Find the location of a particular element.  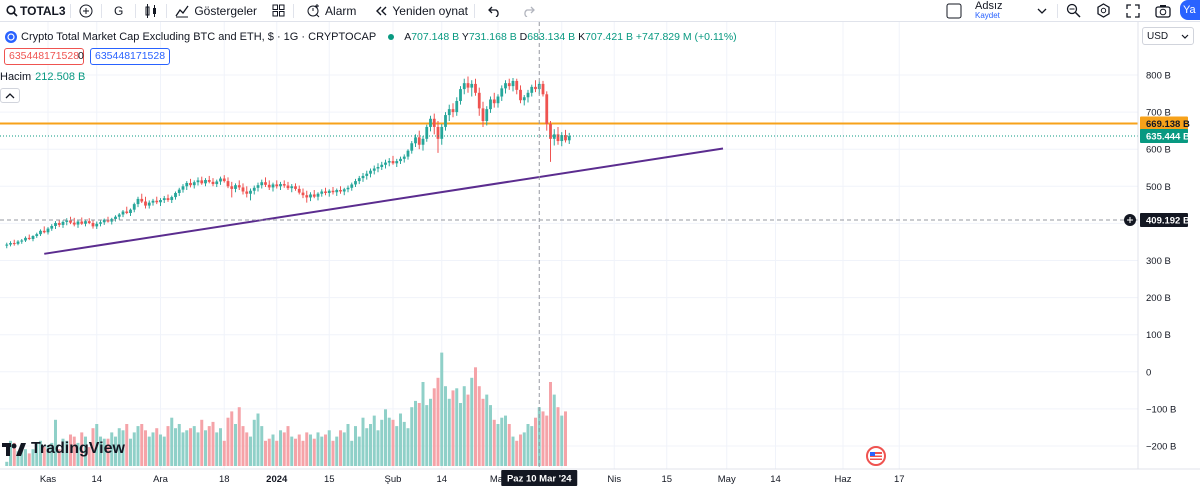

flag-stripes is located at coordinates (876, 456).